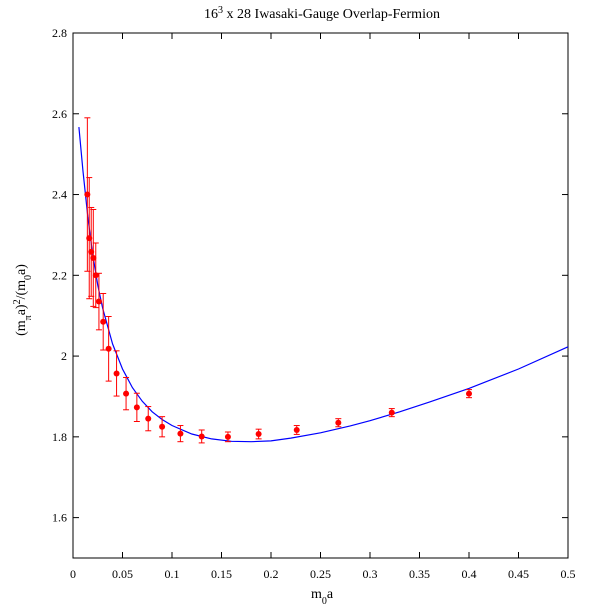 The width and height of the screenshot is (590, 604). What do you see at coordinates (122, 574) in the screenshot?
I see `x-tick-label: 0.05` at bounding box center [122, 574].